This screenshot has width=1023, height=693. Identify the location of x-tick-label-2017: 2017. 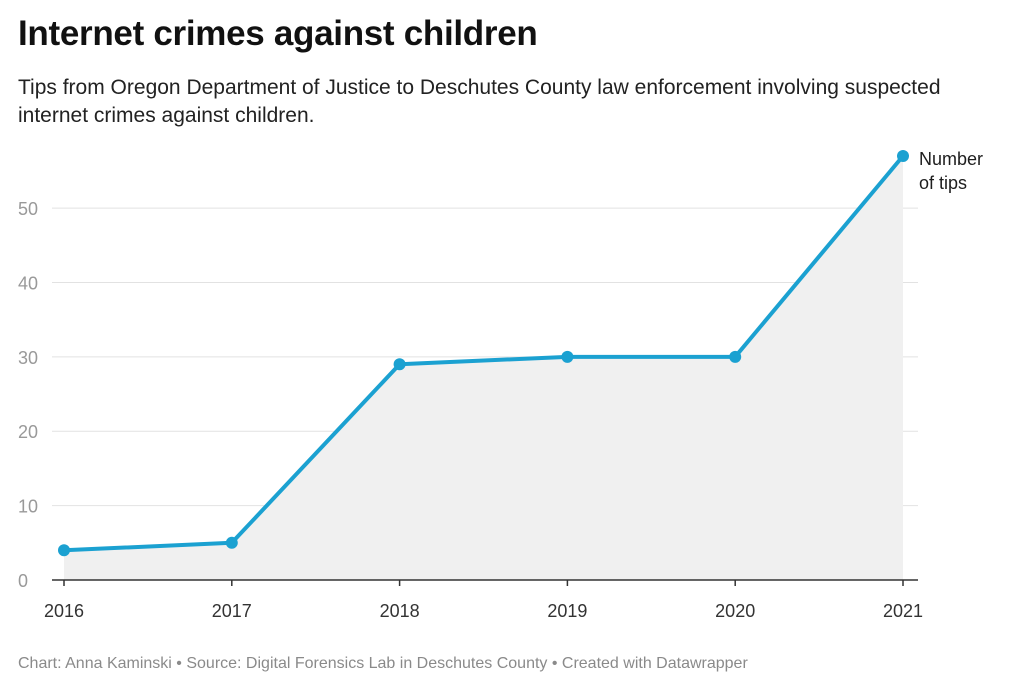
(232, 611).